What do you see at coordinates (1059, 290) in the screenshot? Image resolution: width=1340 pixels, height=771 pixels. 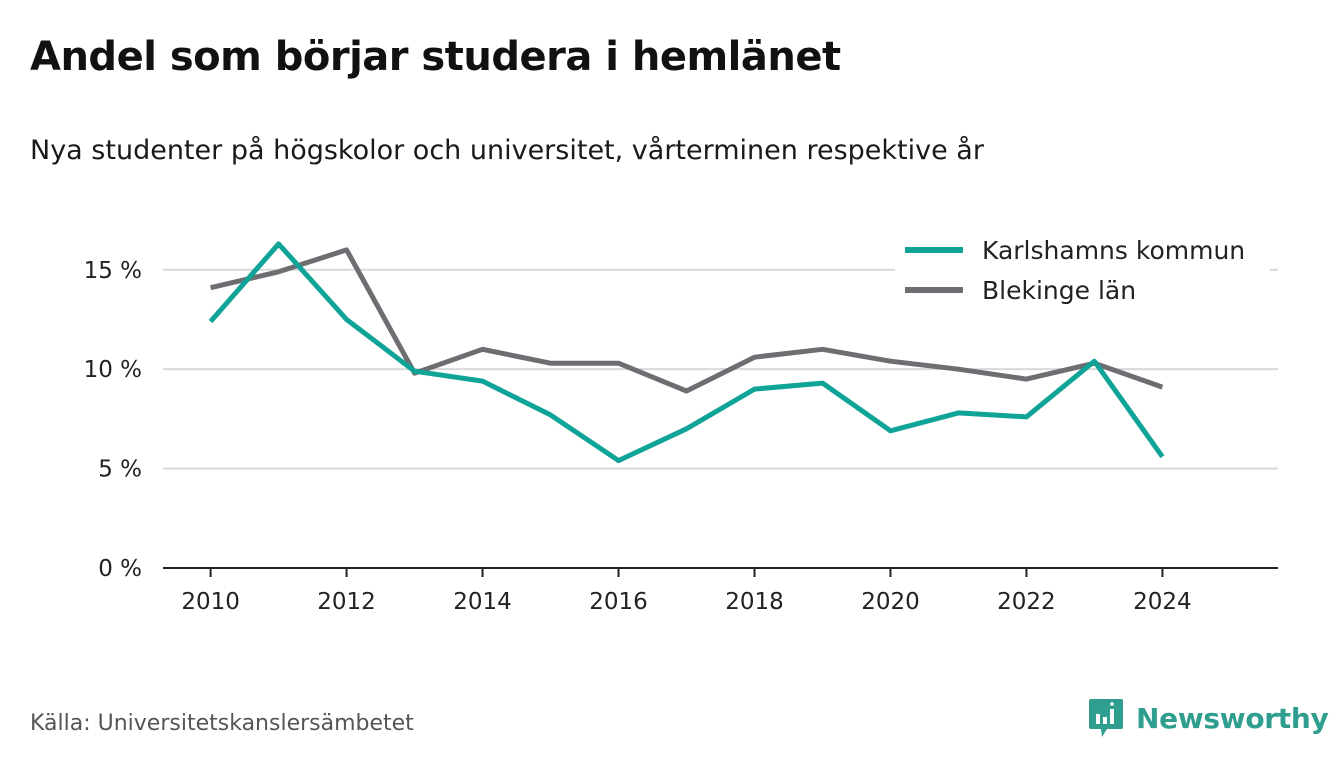 I see `legend-label: Blekinge län` at bounding box center [1059, 290].